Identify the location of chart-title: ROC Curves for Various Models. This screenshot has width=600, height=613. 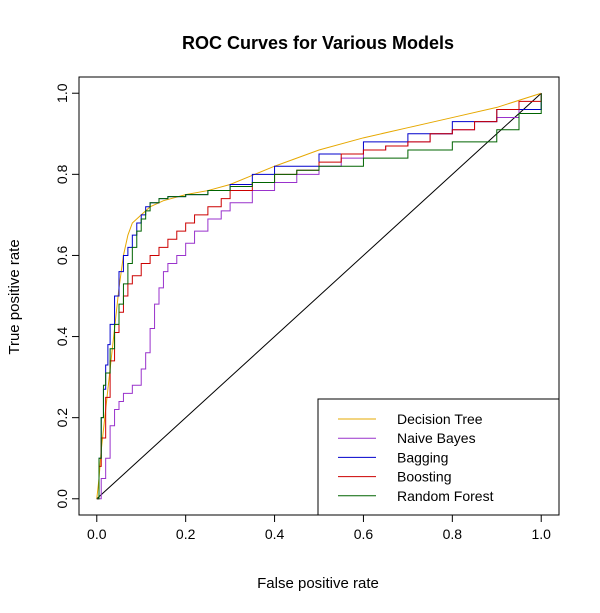
(318, 43).